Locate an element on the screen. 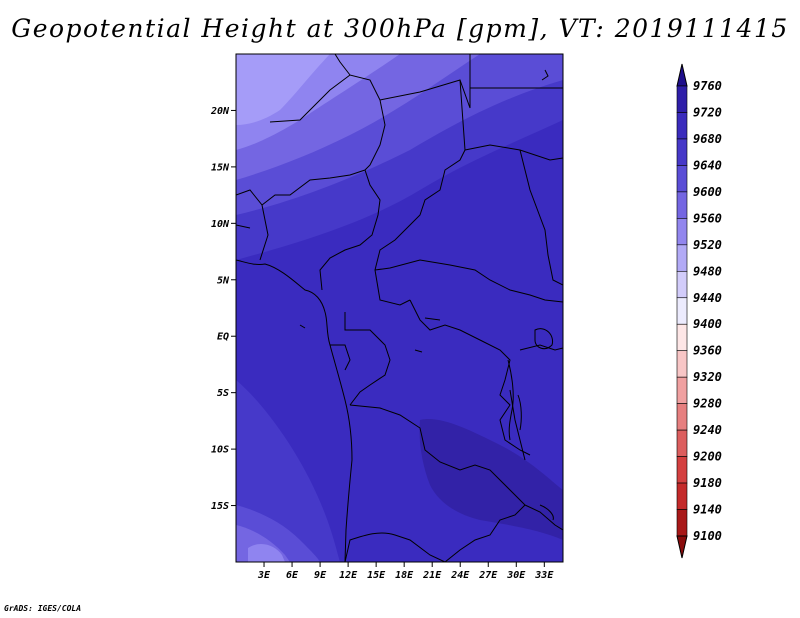 Image resolution: width=800 pixels, height=618 pixels. lon-tick-label: 33E is located at coordinates (544, 575).